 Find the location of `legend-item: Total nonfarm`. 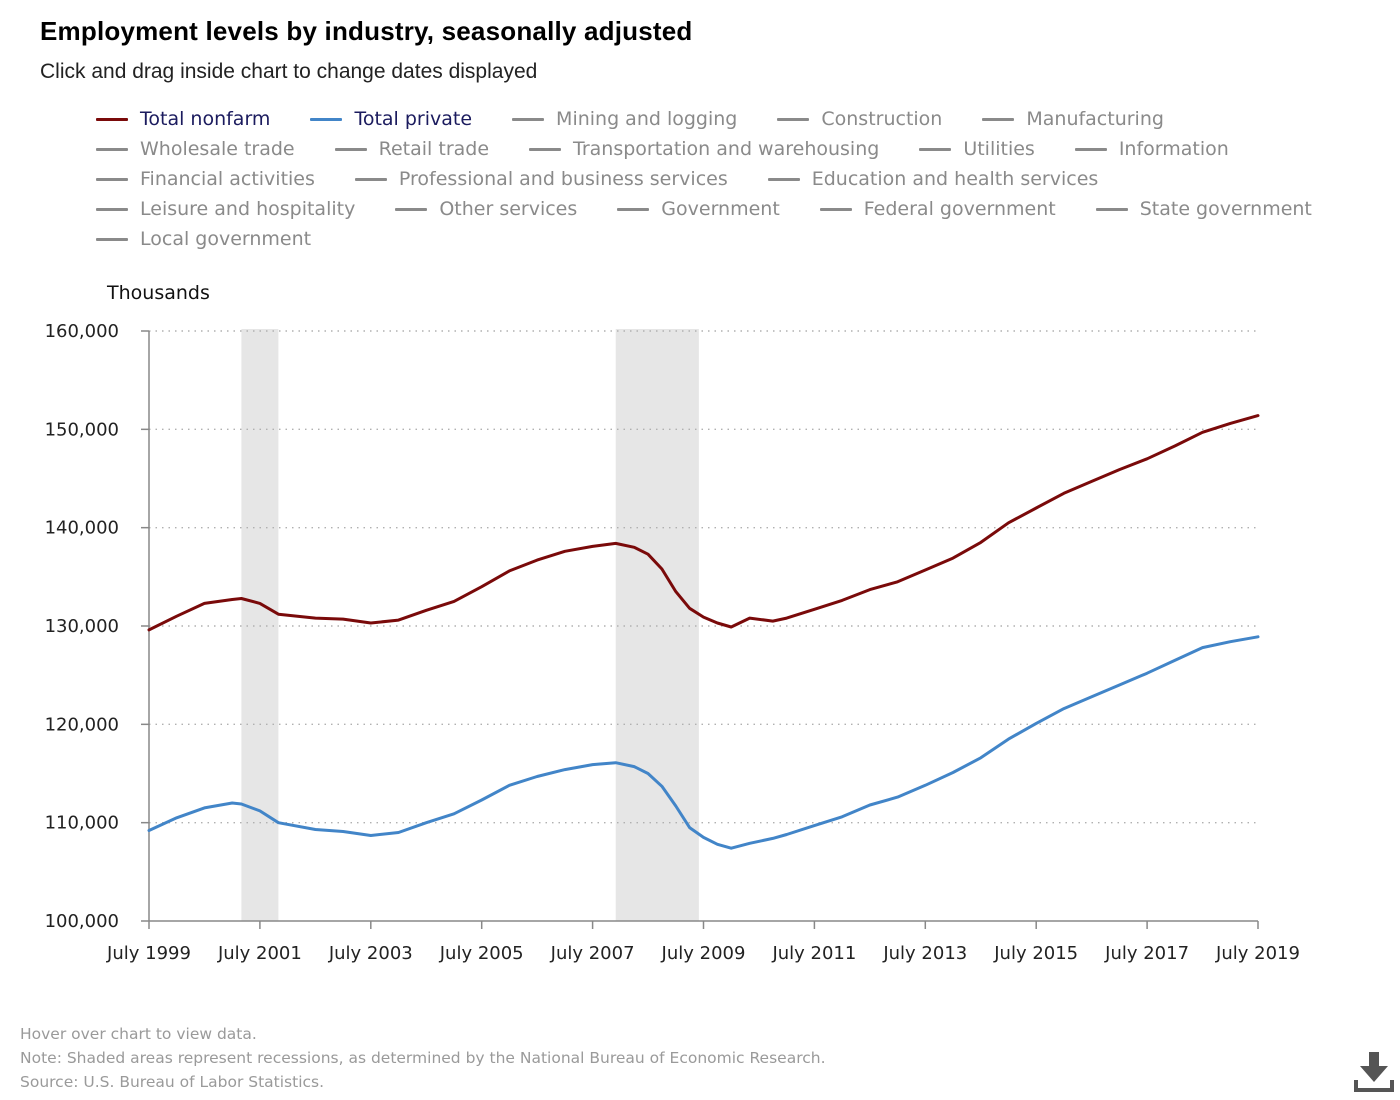

legend-item: Total nonfarm is located at coordinates (183, 119).